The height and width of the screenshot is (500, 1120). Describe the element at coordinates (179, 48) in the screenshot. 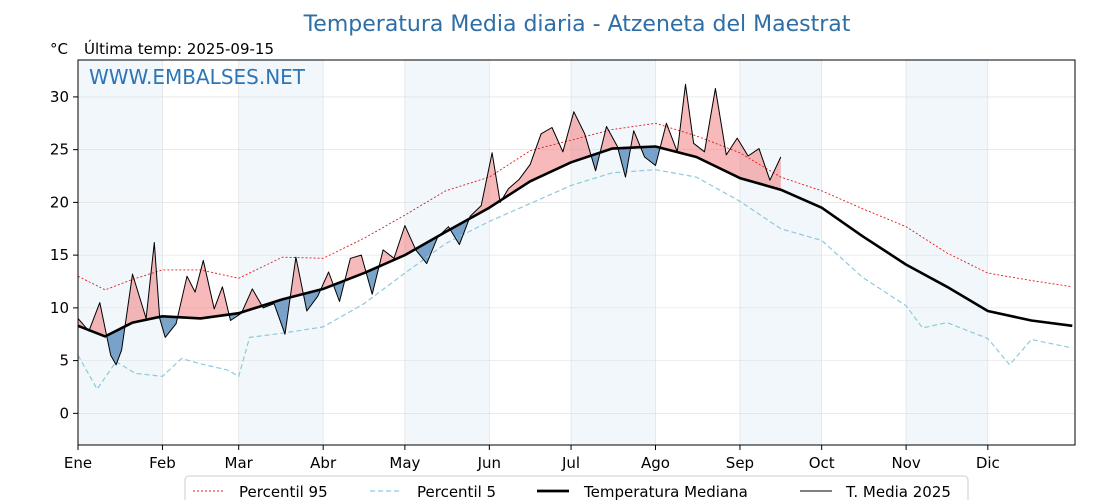

I see `last-temp-label: Última temp: 2025-09-15` at that location.